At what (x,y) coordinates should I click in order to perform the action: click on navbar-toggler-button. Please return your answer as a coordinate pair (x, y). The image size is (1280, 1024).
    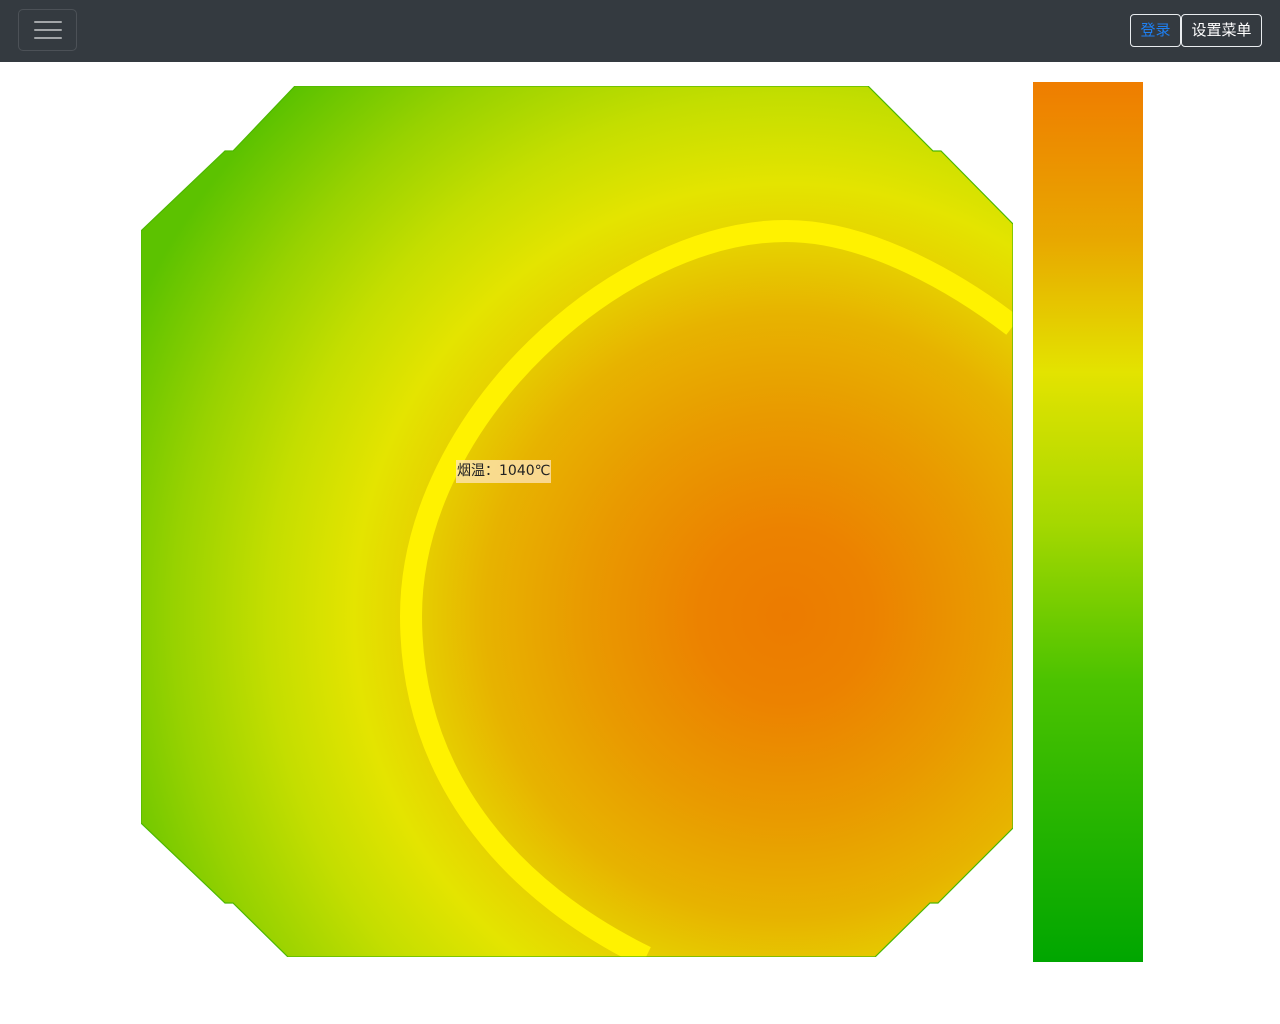
    Looking at the image, I should click on (47, 30).